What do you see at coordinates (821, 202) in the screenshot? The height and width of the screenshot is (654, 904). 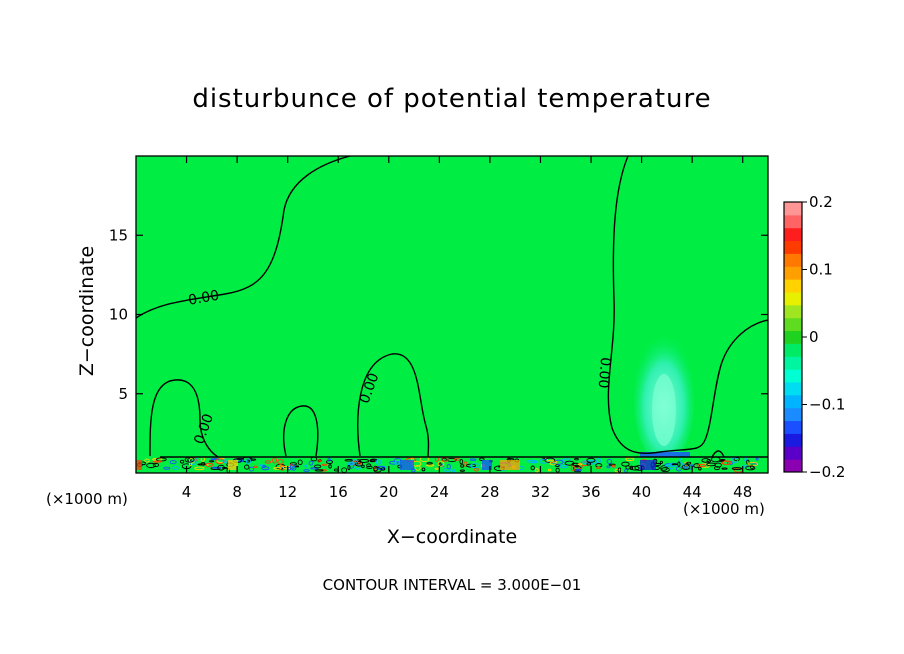 I see `colorbar-label: 0.2` at bounding box center [821, 202].